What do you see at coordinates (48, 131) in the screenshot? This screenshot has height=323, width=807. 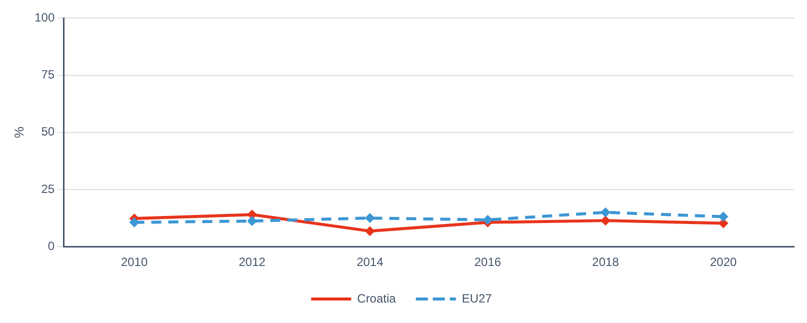 I see `y-tick-label: 50` at bounding box center [48, 131].